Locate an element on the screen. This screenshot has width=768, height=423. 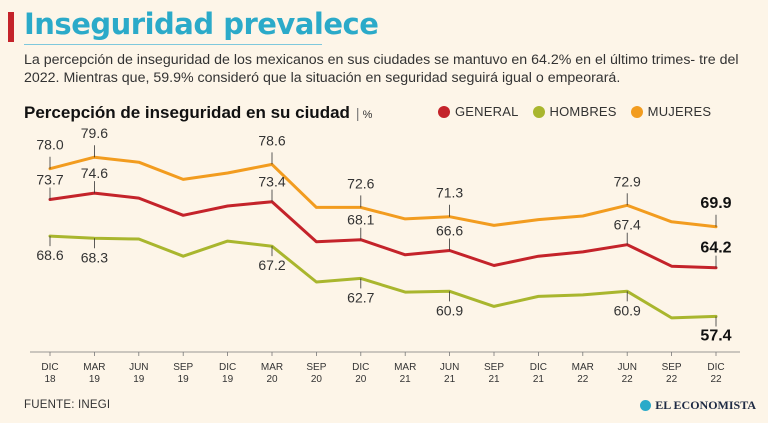
data-label-general: 74.6 is located at coordinates (94, 173).